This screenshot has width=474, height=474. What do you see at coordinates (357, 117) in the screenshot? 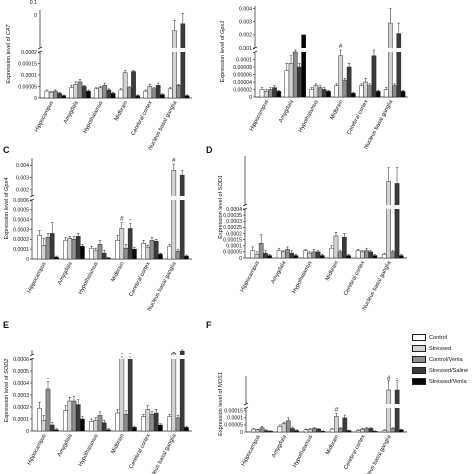
I see `x-tick-label: Cerebral cortex` at bounding box center [357, 117].